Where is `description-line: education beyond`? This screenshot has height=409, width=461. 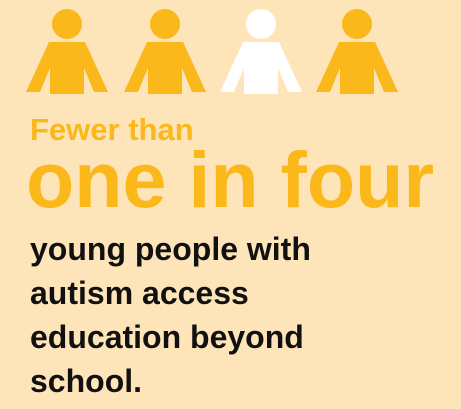 description-line: education beyond is located at coordinates (167, 337).